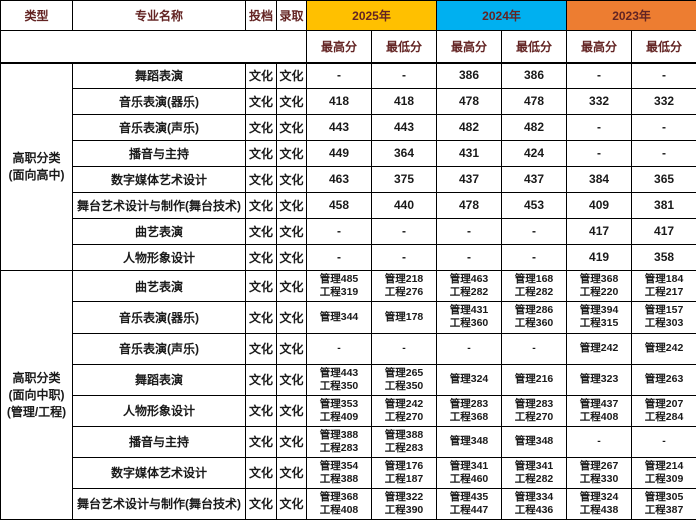 This screenshot has height=520, width=696. I want to click on score-cell: 364, so click(404, 154).